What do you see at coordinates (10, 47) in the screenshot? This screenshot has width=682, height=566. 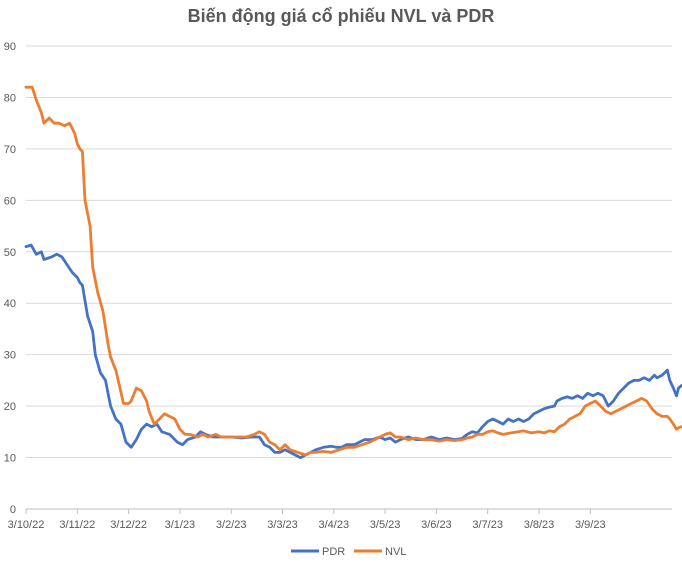 I see `y-tick-label-90: 90` at bounding box center [10, 47].